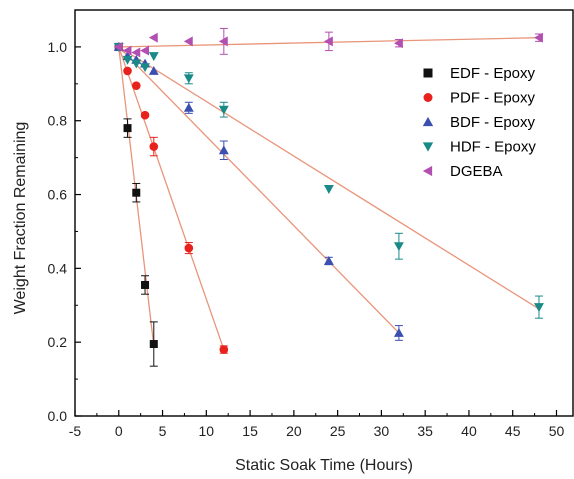 Image resolution: width=574 pixels, height=479 pixels. What do you see at coordinates (58, 121) in the screenshot?
I see `y-tick-label: 0.8` at bounding box center [58, 121].